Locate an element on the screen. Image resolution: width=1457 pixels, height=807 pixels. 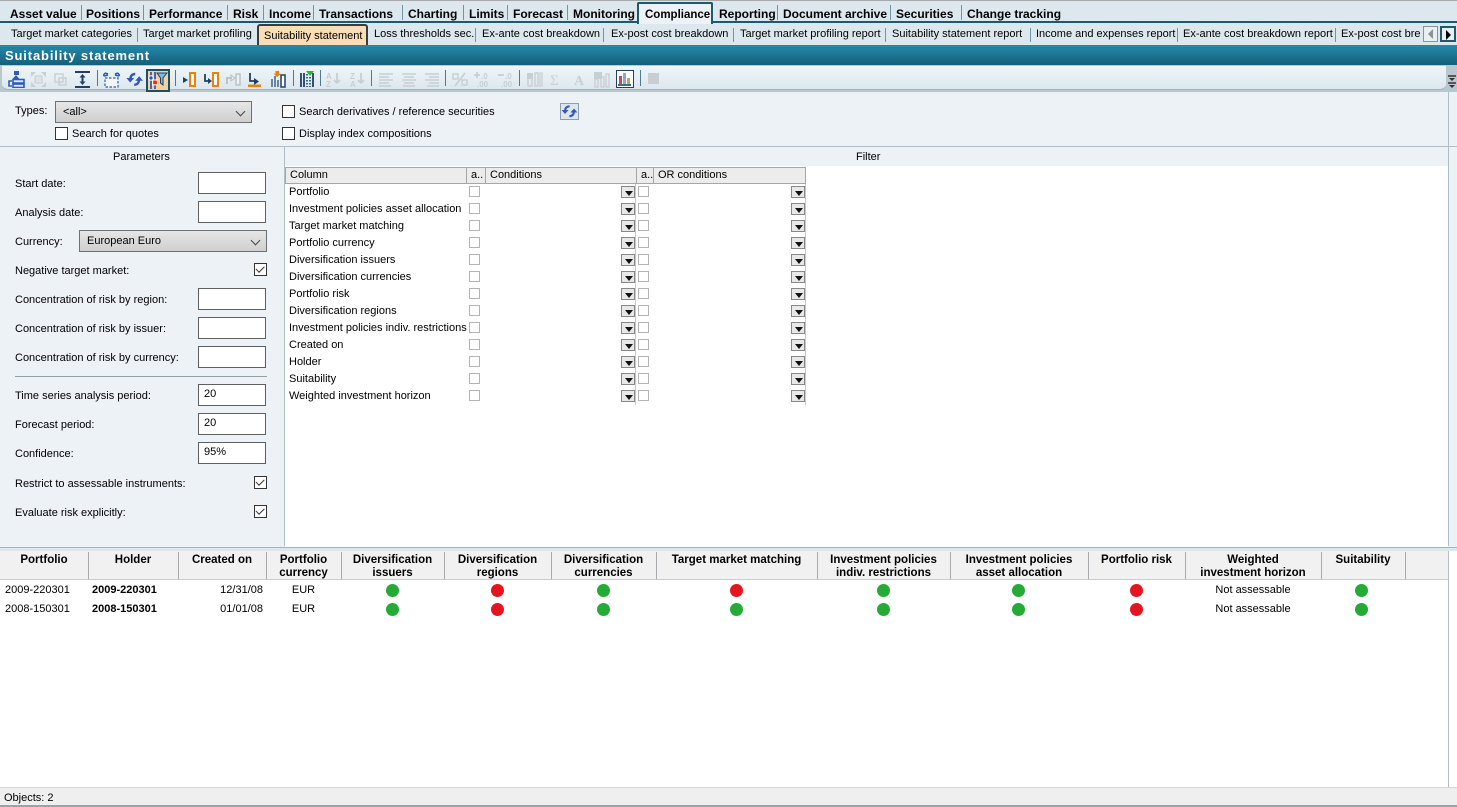
svg-text: Σ is located at coordinates (554, 80).